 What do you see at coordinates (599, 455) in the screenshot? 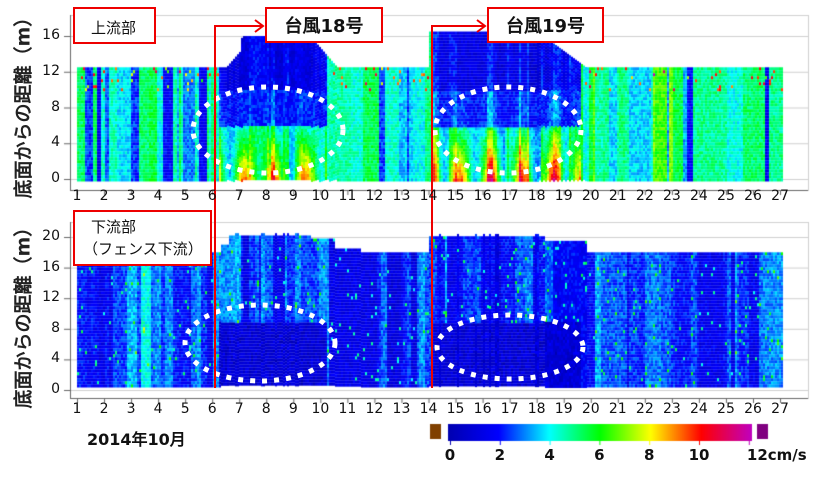
I see `colorbar-label: 6` at bounding box center [599, 455].